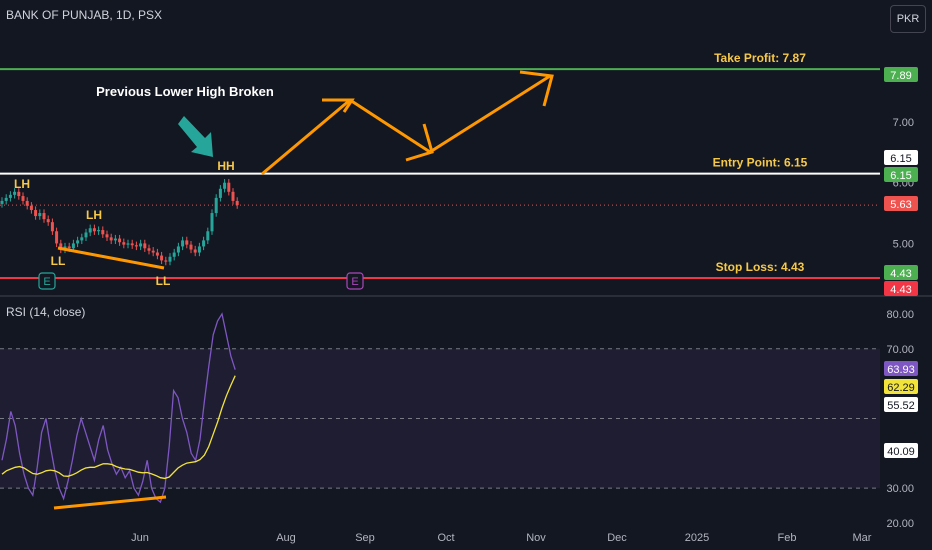 This screenshot has height=550, width=932. Describe the element at coordinates (140, 538) in the screenshot. I see `x-tick-label: Jun` at that location.